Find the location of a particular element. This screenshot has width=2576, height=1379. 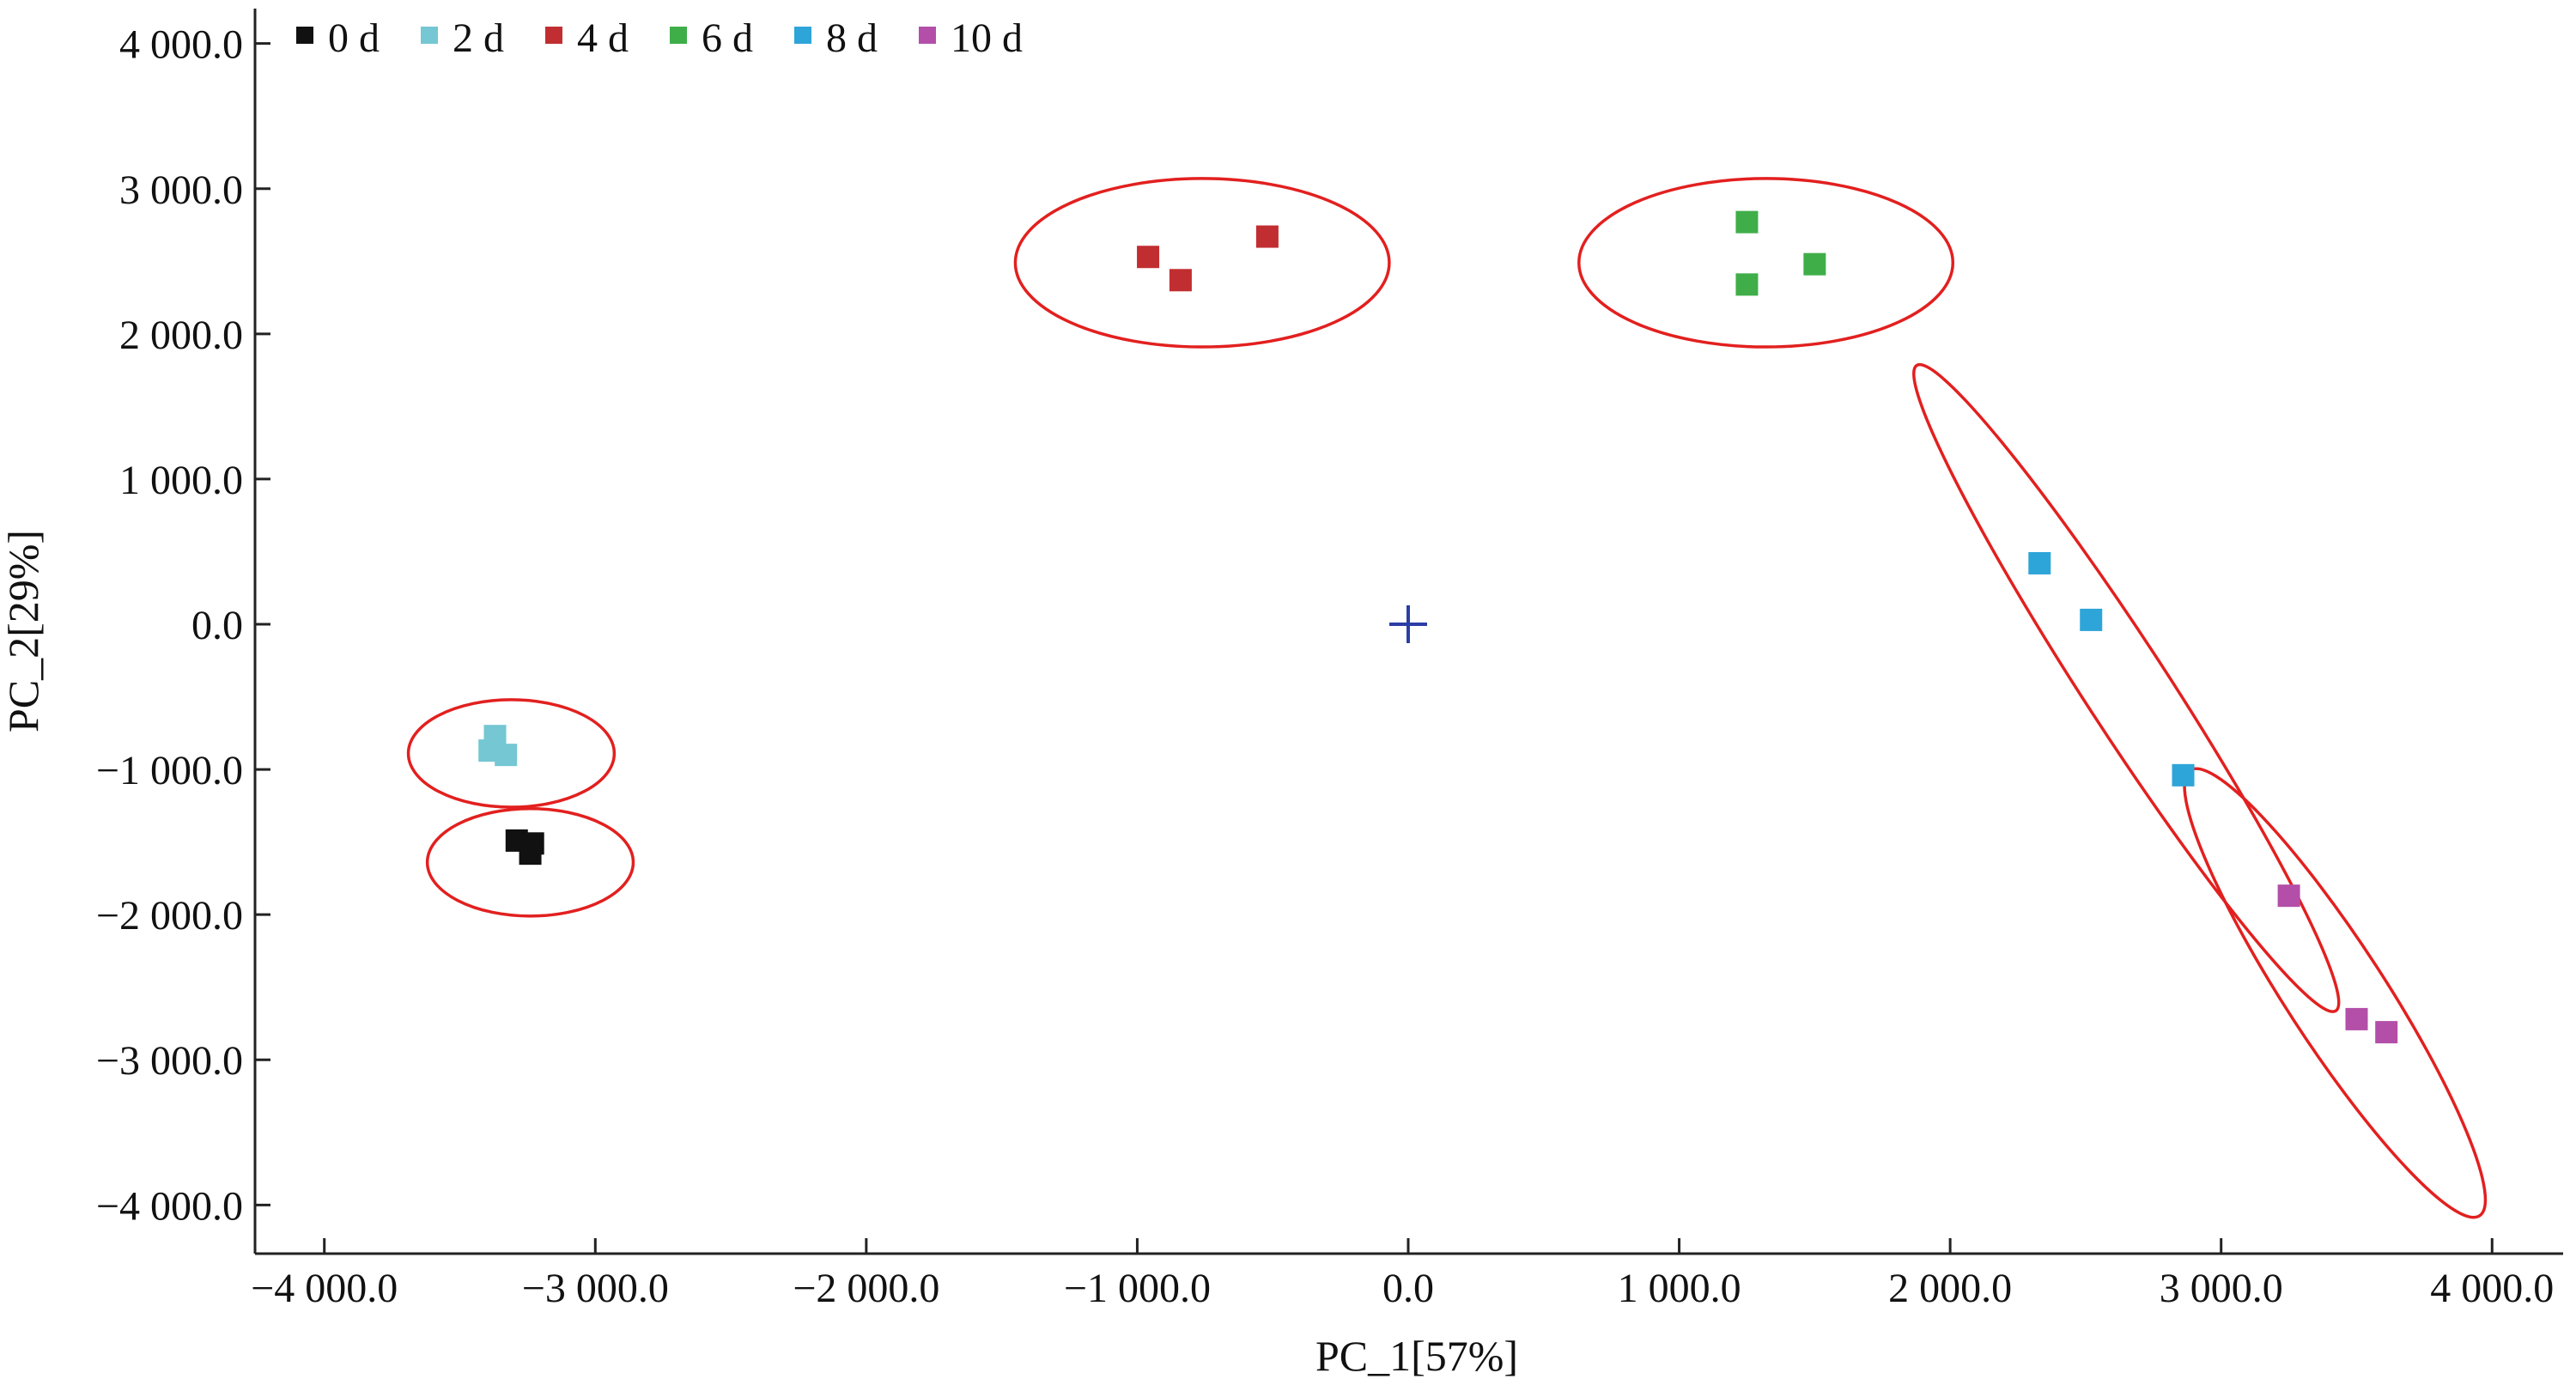

x-tick-label-8: 4 000.0 is located at coordinates (2492, 1288).